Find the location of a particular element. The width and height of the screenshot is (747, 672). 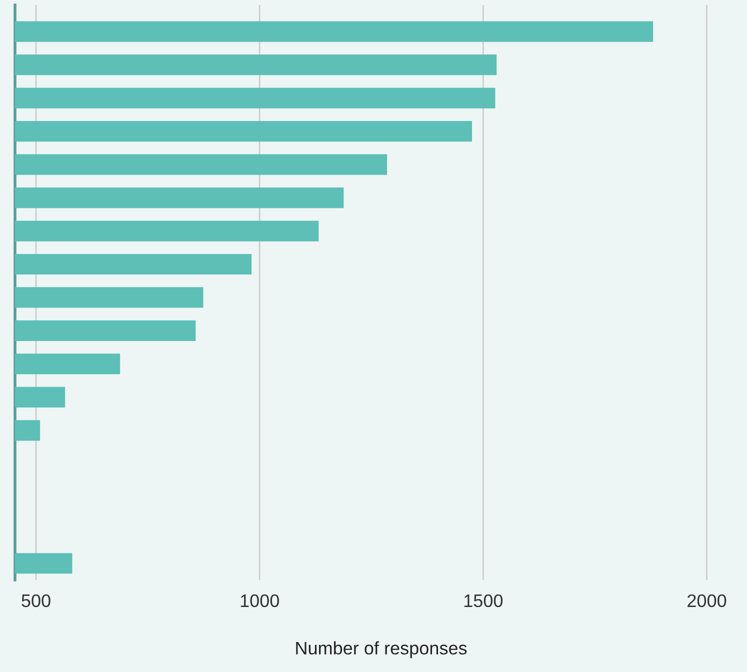

x-tick-label: 1000 is located at coordinates (259, 601).